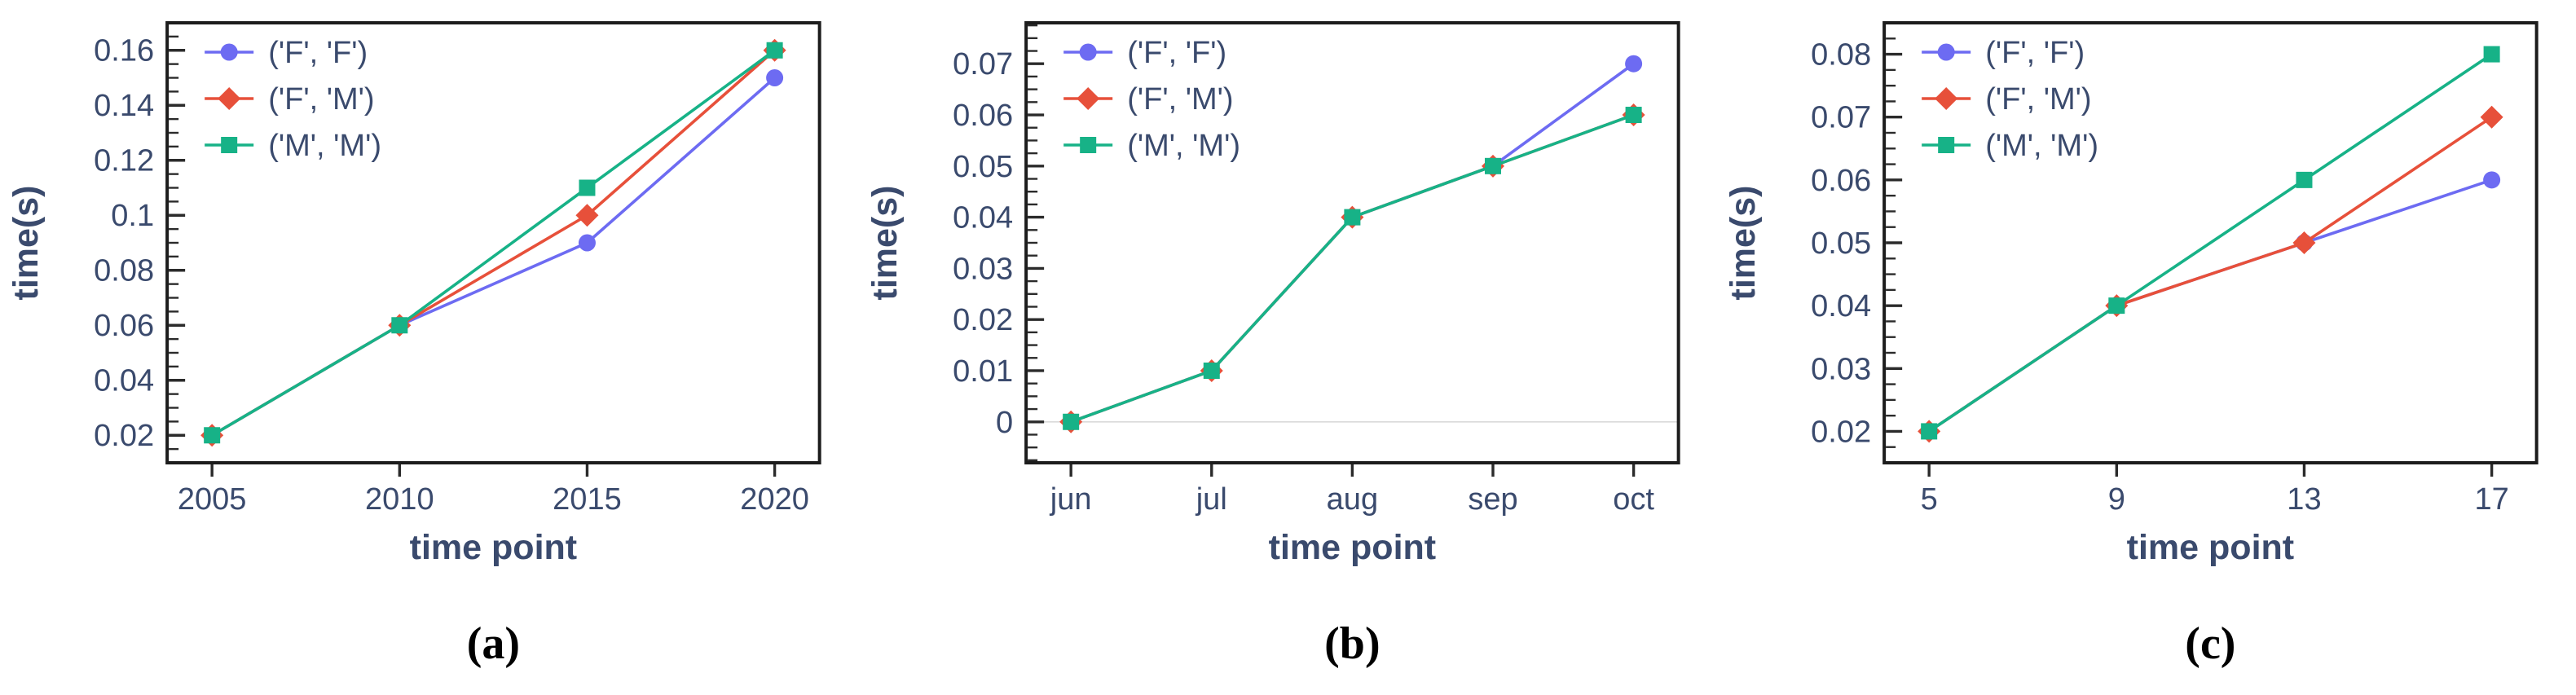  Describe the element at coordinates (124, 161) in the screenshot. I see `y-tick-label: 0.12` at that location.